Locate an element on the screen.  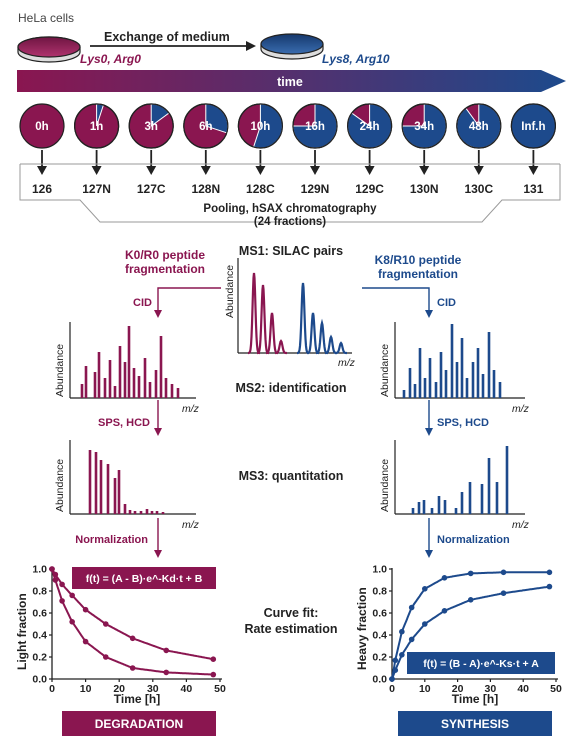
timepoint-pie: Inf.h is located at coordinates (533, 126).